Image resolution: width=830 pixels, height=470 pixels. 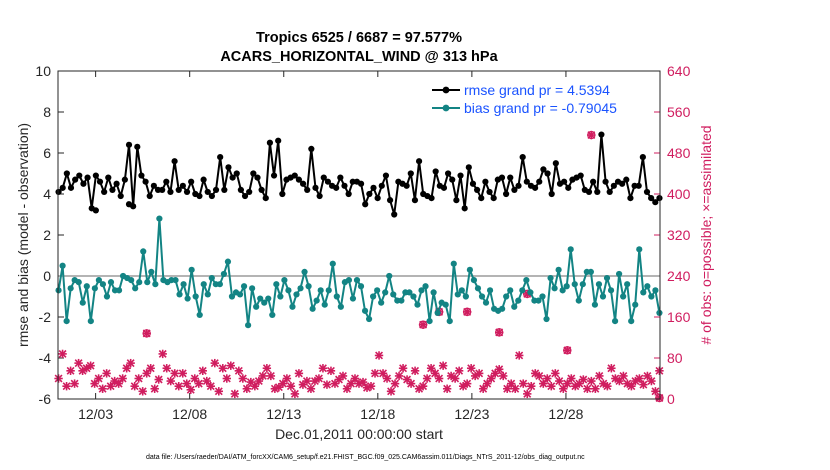 What do you see at coordinates (45, 317) in the screenshot?
I see `left-tick-label: -2` at bounding box center [45, 317].